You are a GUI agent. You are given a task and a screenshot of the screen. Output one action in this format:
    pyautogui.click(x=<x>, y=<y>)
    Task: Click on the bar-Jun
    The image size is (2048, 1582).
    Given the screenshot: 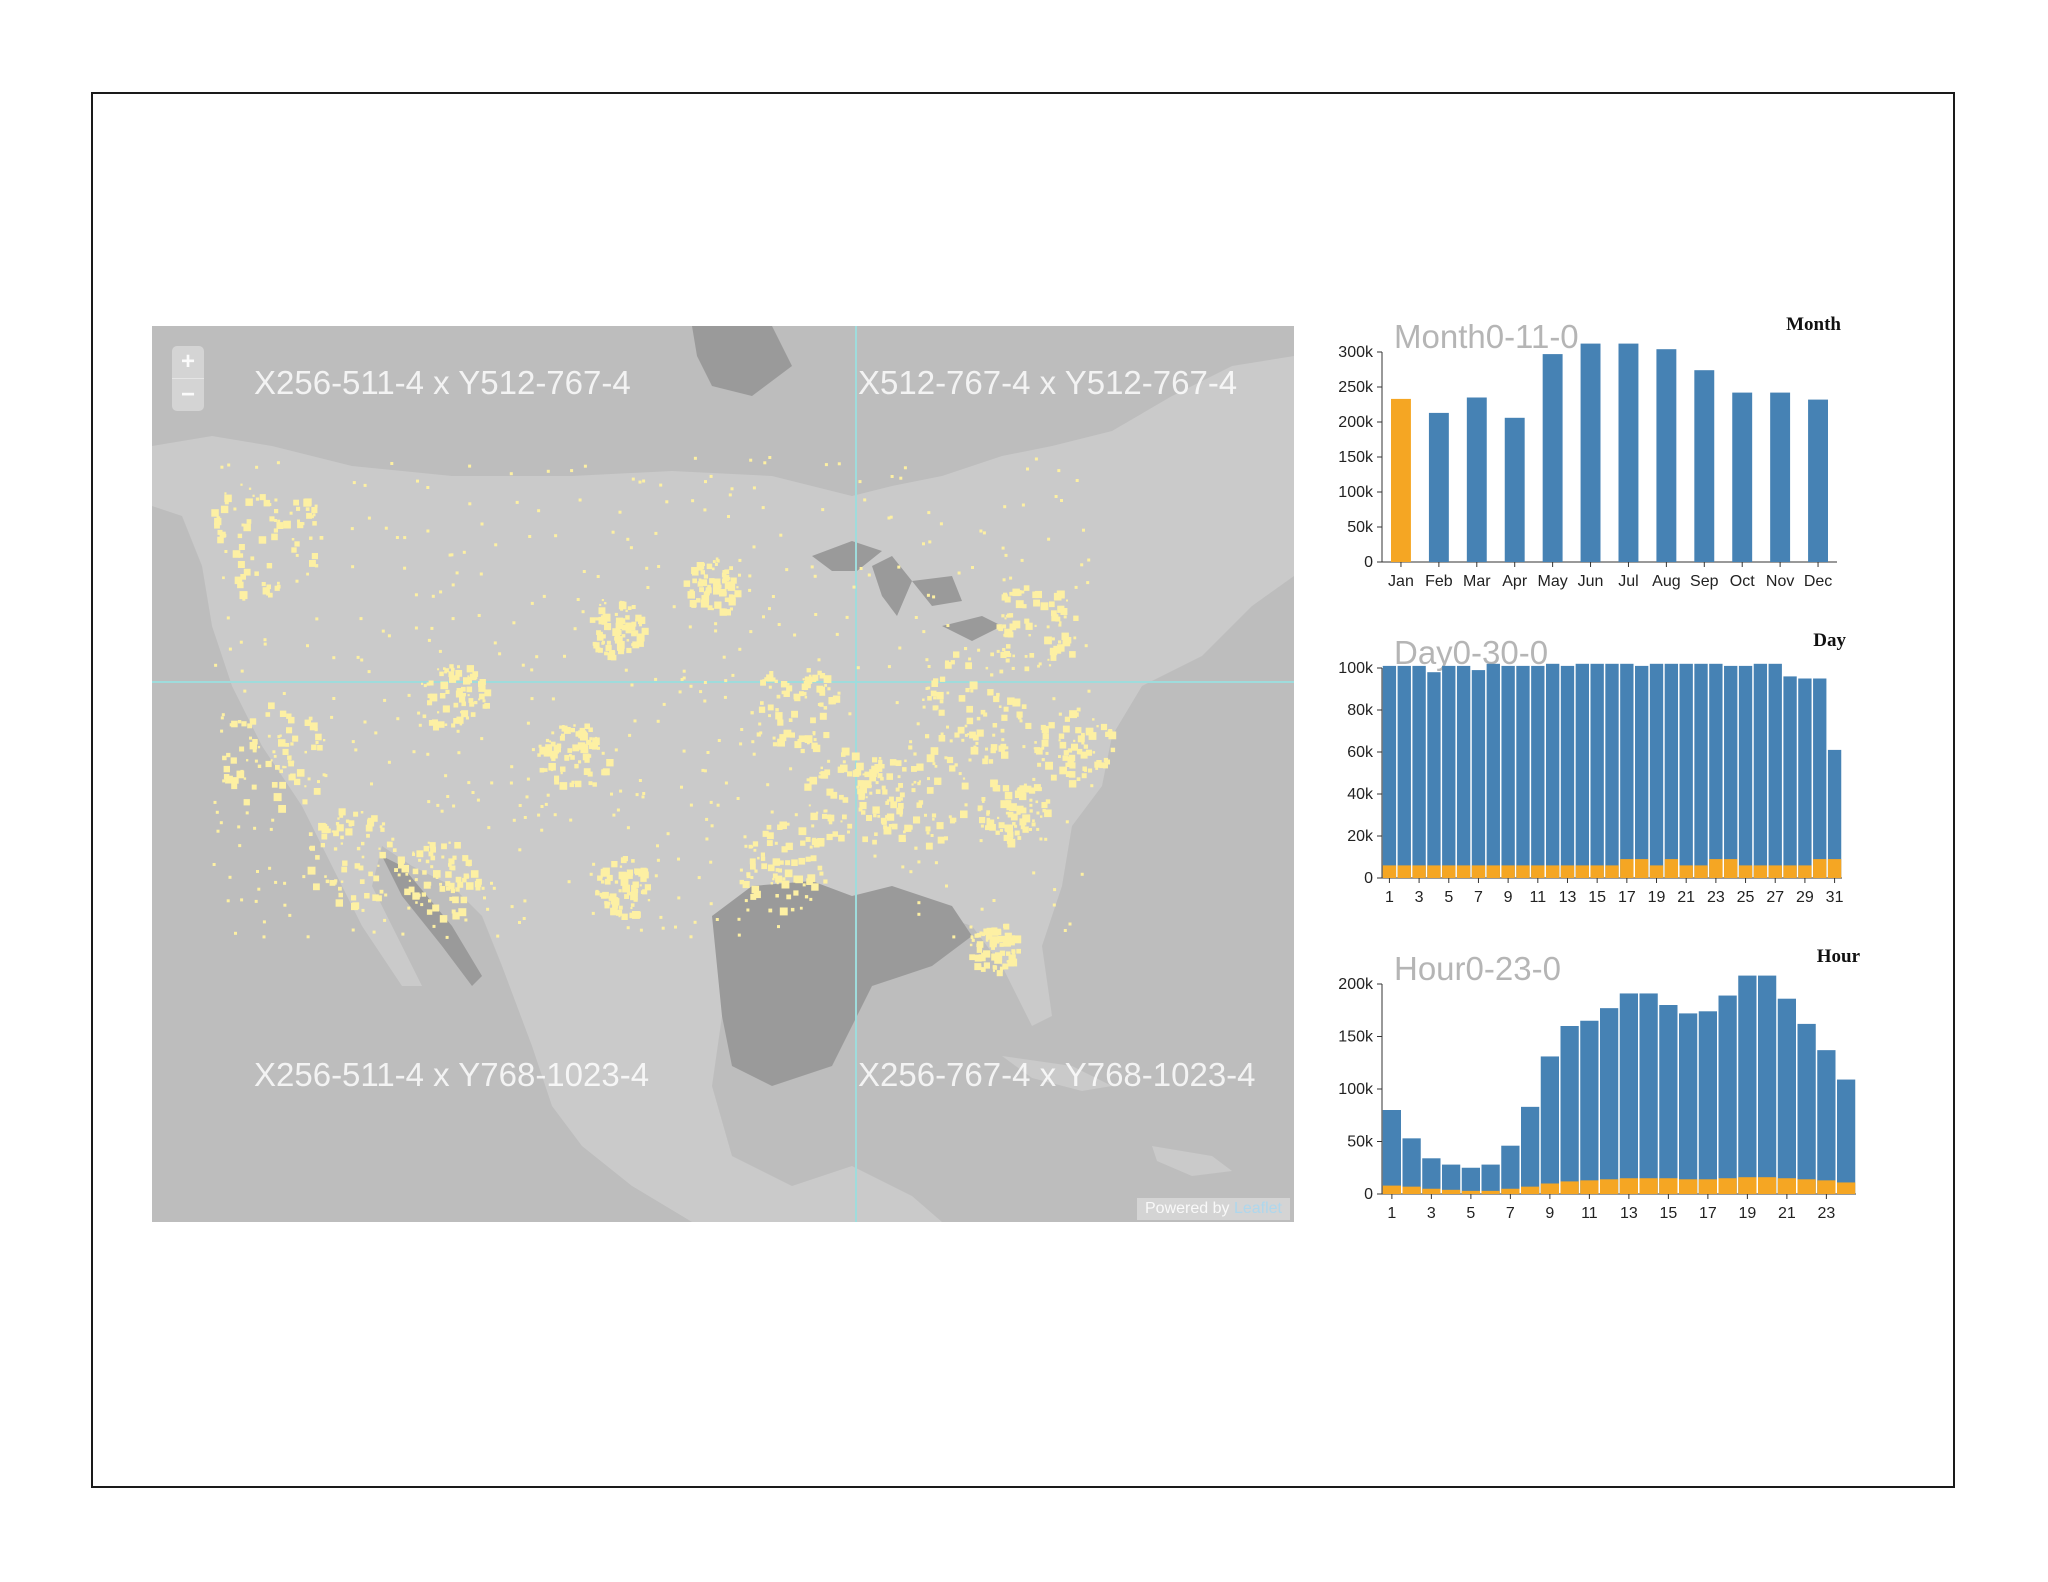 What is the action you would take?
    pyautogui.click(x=1590, y=452)
    